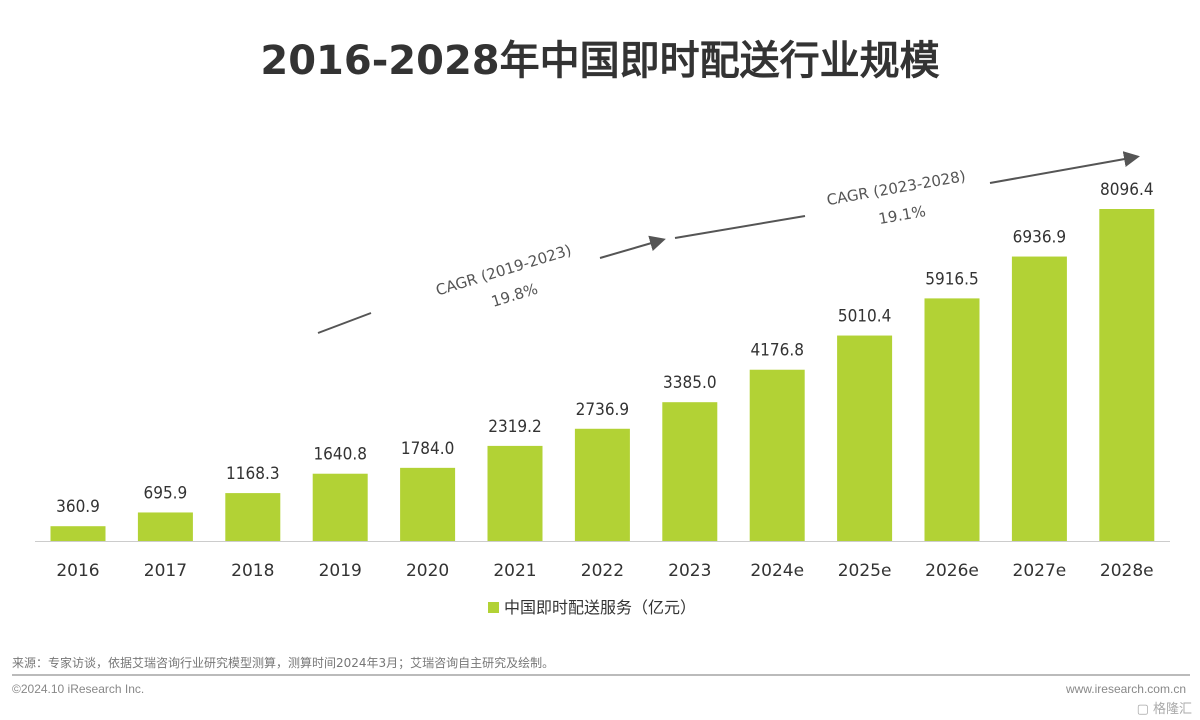  Describe the element at coordinates (1040, 571) in the screenshot. I see `x-tick-label: 2027e` at that location.